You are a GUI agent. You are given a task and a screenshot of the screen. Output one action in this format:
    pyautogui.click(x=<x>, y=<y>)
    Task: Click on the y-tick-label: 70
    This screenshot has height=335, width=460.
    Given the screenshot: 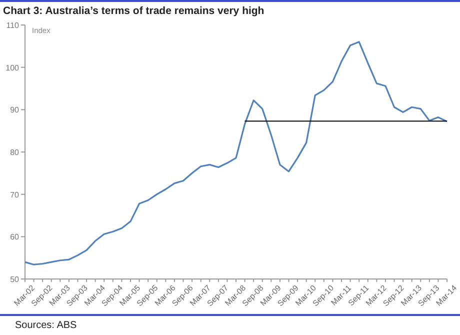 What is the action you would take?
    pyautogui.click(x=15, y=195)
    